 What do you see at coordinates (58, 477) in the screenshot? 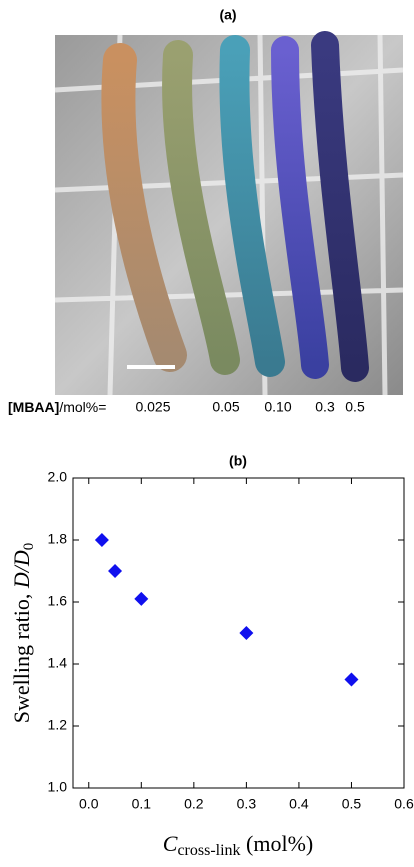
I see `y-tick-label: 2.0` at bounding box center [58, 477].